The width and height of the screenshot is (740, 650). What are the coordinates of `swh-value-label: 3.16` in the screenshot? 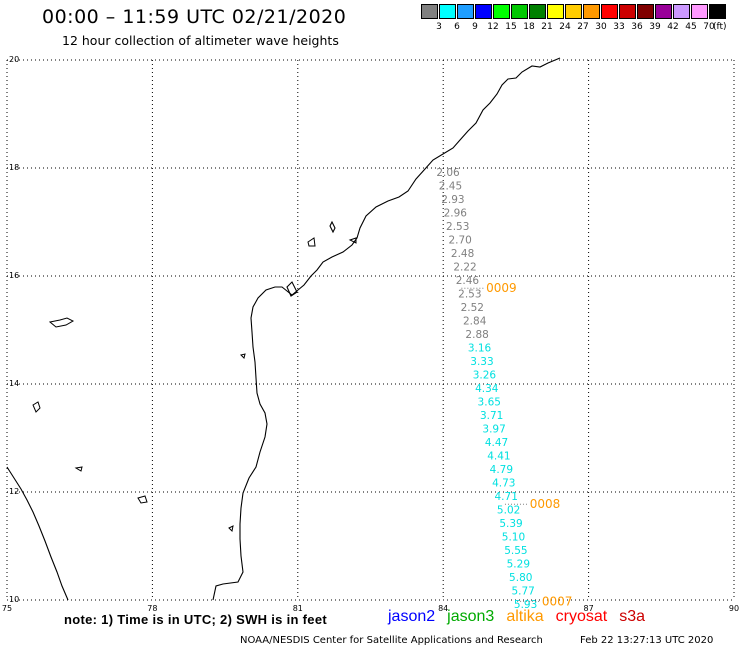 It's located at (480, 349).